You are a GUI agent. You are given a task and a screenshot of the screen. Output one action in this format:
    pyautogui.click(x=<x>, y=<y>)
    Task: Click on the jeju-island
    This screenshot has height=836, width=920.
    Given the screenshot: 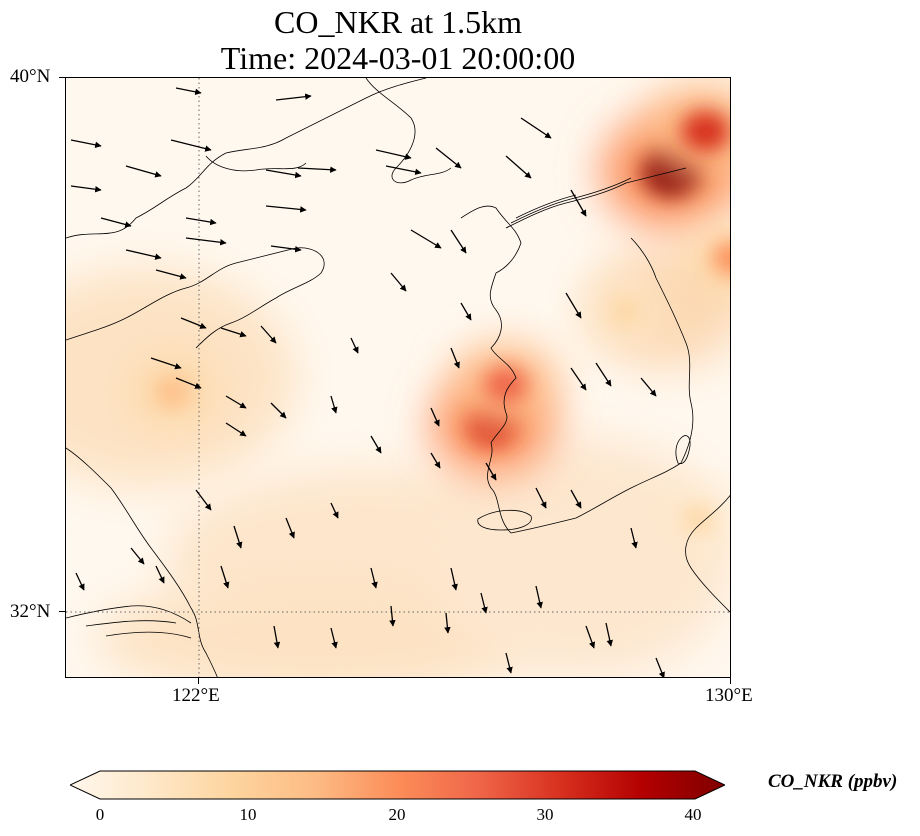 What is the action you would take?
    pyautogui.click(x=504, y=520)
    